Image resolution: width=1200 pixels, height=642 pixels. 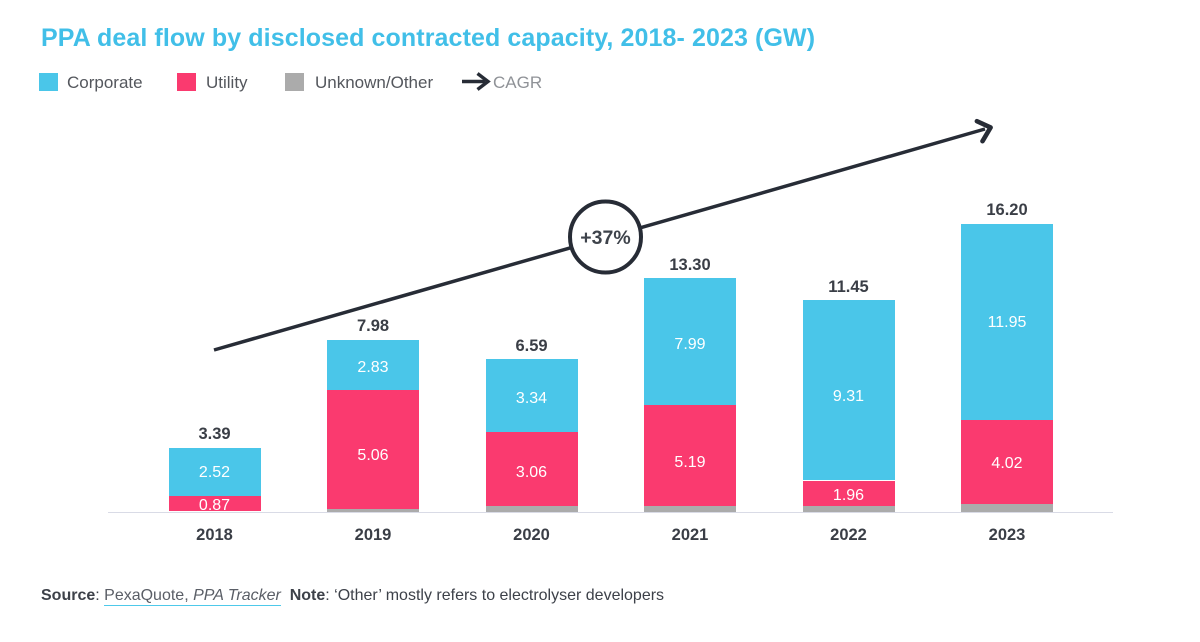 What do you see at coordinates (605, 238) in the screenshot?
I see `svg-text: +37%` at bounding box center [605, 238].